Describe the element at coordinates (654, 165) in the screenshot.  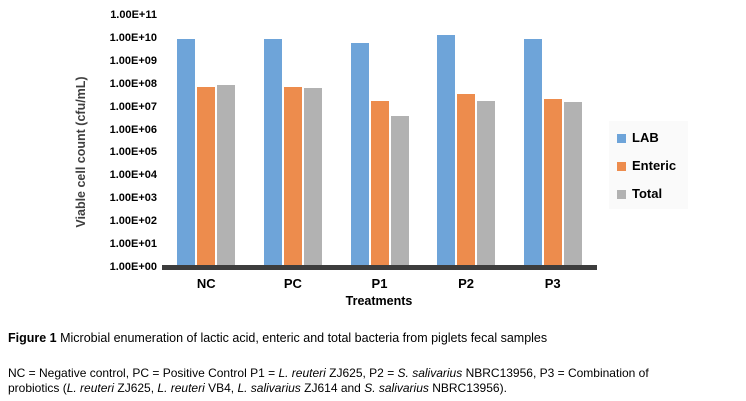
I see `legend-label: Enteric` at that location.